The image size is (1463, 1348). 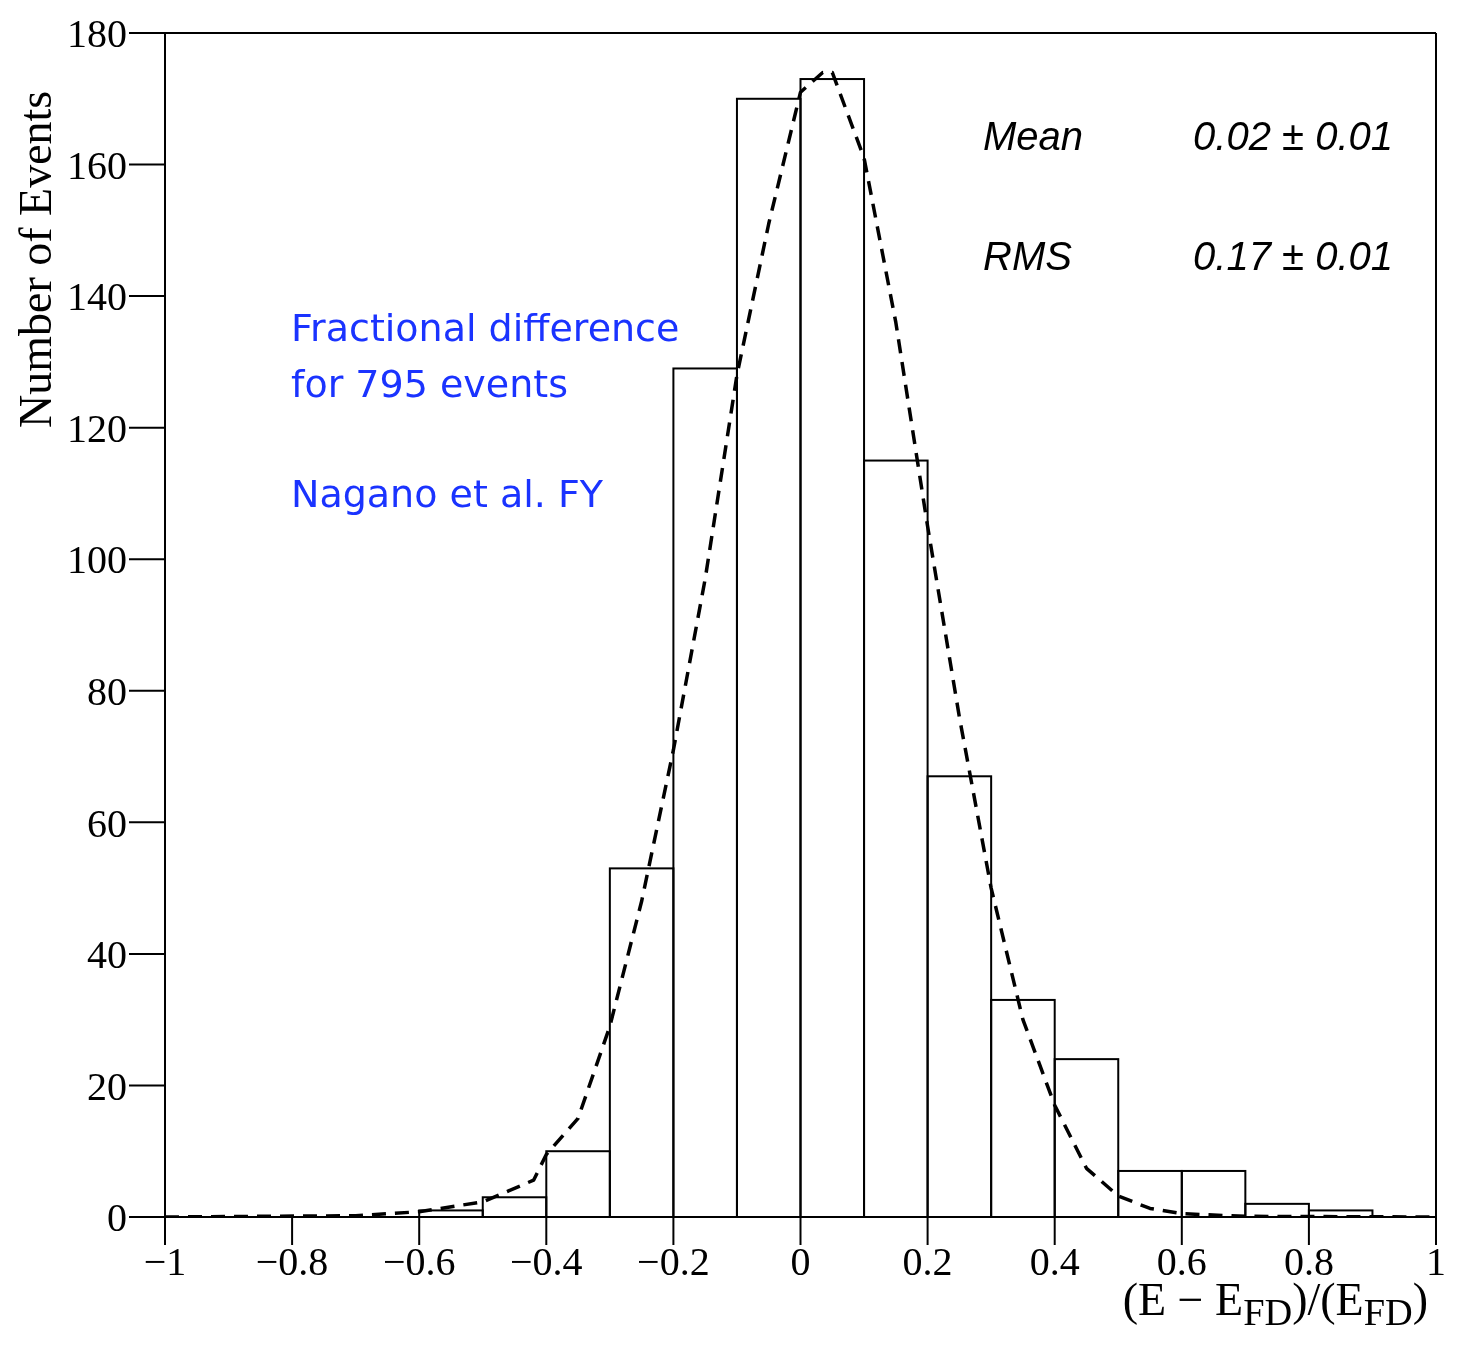 What do you see at coordinates (97, 34) in the screenshot?
I see `y-tick-label: 180` at bounding box center [97, 34].